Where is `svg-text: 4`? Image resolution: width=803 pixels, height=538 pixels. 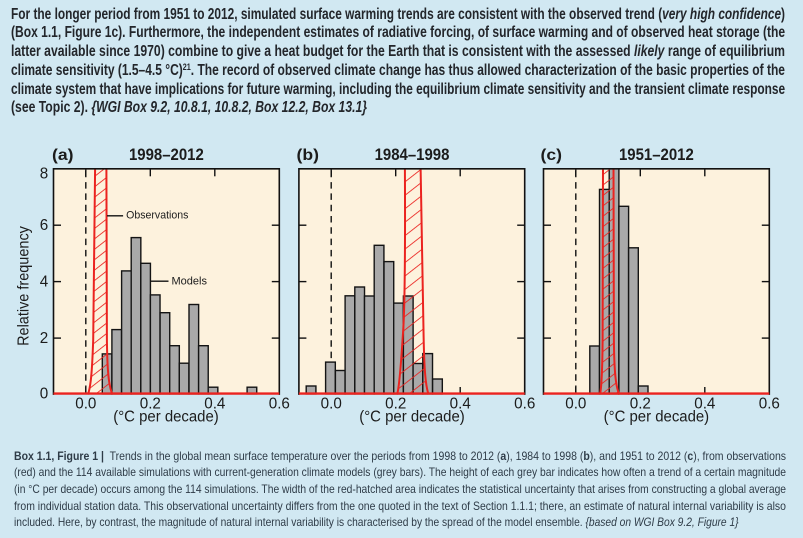
svg-text: 4 is located at coordinates (44, 281).